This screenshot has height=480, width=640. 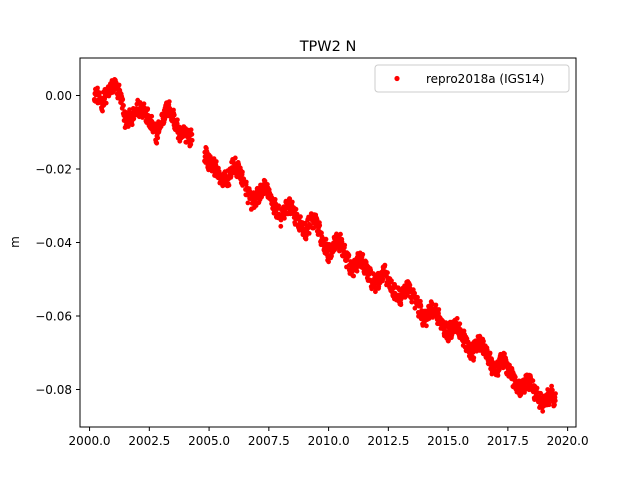 What do you see at coordinates (90, 441) in the screenshot?
I see `x-tick-label: 2000.0` at bounding box center [90, 441].